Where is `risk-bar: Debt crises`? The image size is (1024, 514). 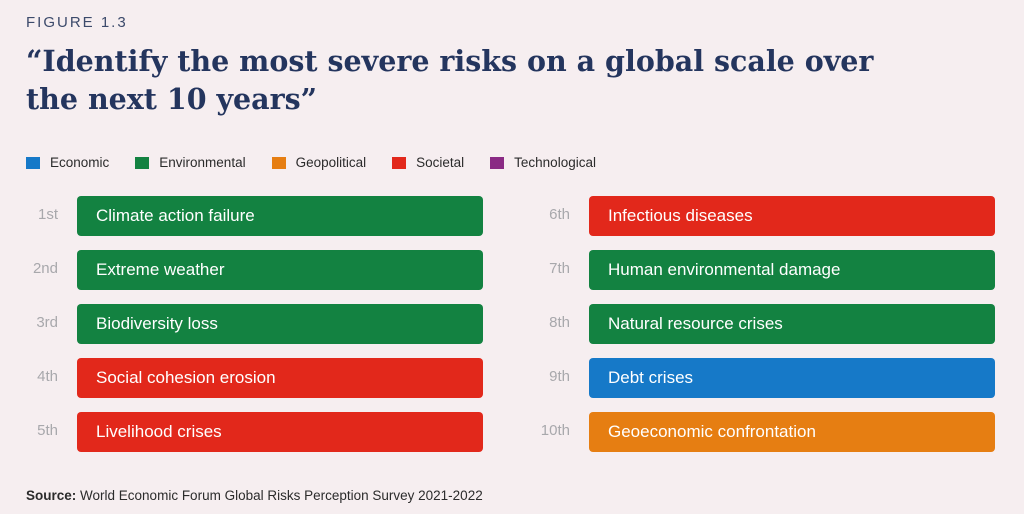 risk-bar: Debt crises is located at coordinates (792, 378).